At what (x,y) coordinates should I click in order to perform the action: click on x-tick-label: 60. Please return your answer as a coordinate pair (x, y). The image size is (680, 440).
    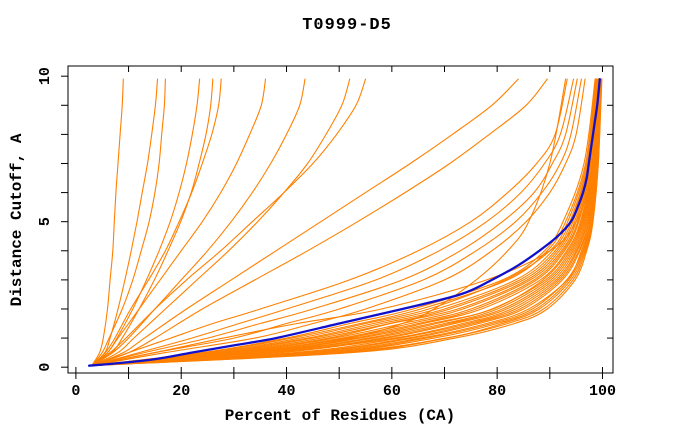
    Looking at the image, I should click on (392, 391).